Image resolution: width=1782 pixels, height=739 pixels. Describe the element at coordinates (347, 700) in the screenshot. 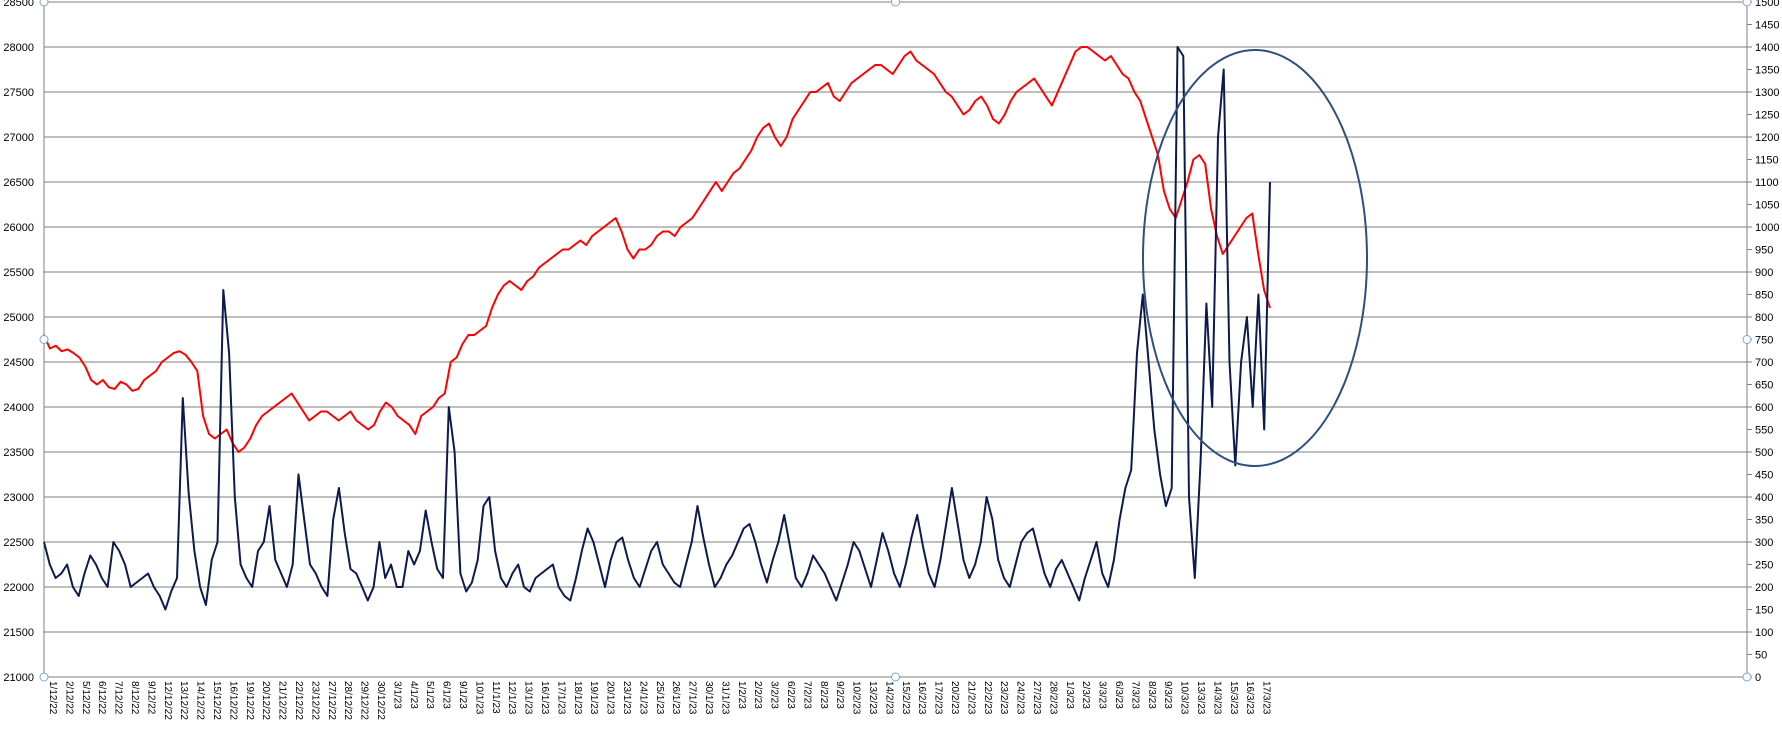

I see `x-tick-label: 28/12/22` at that location.